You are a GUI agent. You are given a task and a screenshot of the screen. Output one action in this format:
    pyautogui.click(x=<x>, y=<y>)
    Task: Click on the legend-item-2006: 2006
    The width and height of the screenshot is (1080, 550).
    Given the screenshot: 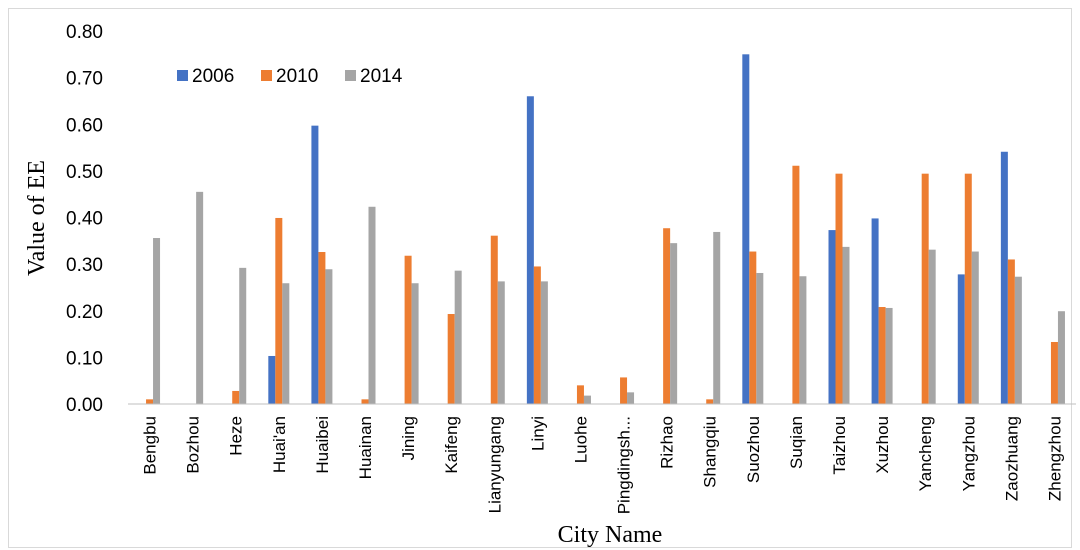 What is the action you would take?
    pyautogui.click(x=205, y=76)
    